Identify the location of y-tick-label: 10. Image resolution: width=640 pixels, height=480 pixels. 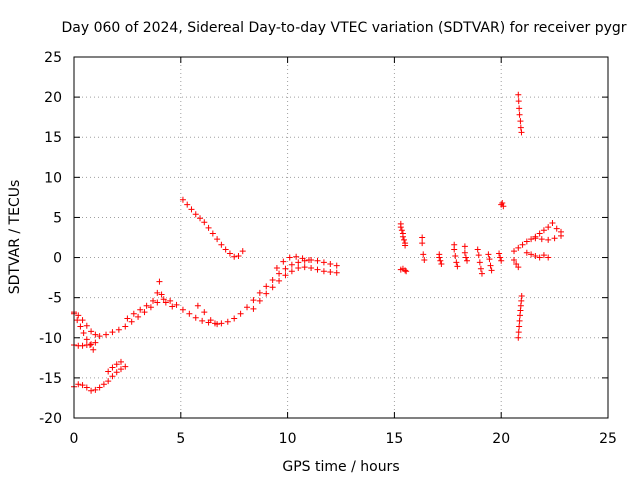
(53, 178).